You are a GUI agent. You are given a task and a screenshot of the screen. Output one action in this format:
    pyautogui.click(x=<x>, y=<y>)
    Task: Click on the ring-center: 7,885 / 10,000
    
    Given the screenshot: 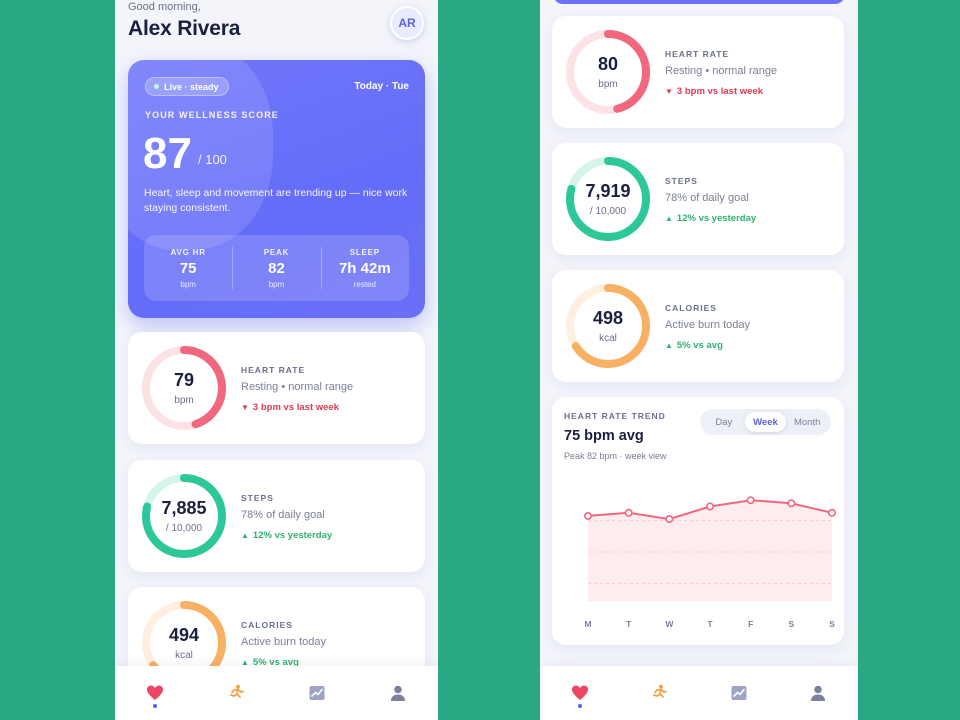 What is the action you would take?
    pyautogui.click(x=184, y=516)
    